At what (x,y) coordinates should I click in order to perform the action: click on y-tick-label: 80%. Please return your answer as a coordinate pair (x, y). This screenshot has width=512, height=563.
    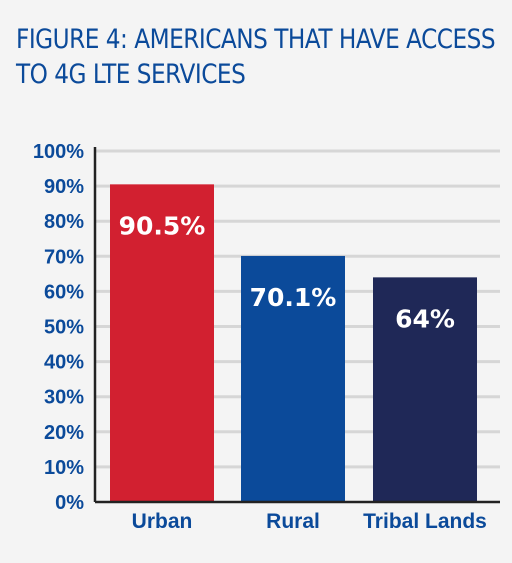
    Looking at the image, I should click on (64, 222).